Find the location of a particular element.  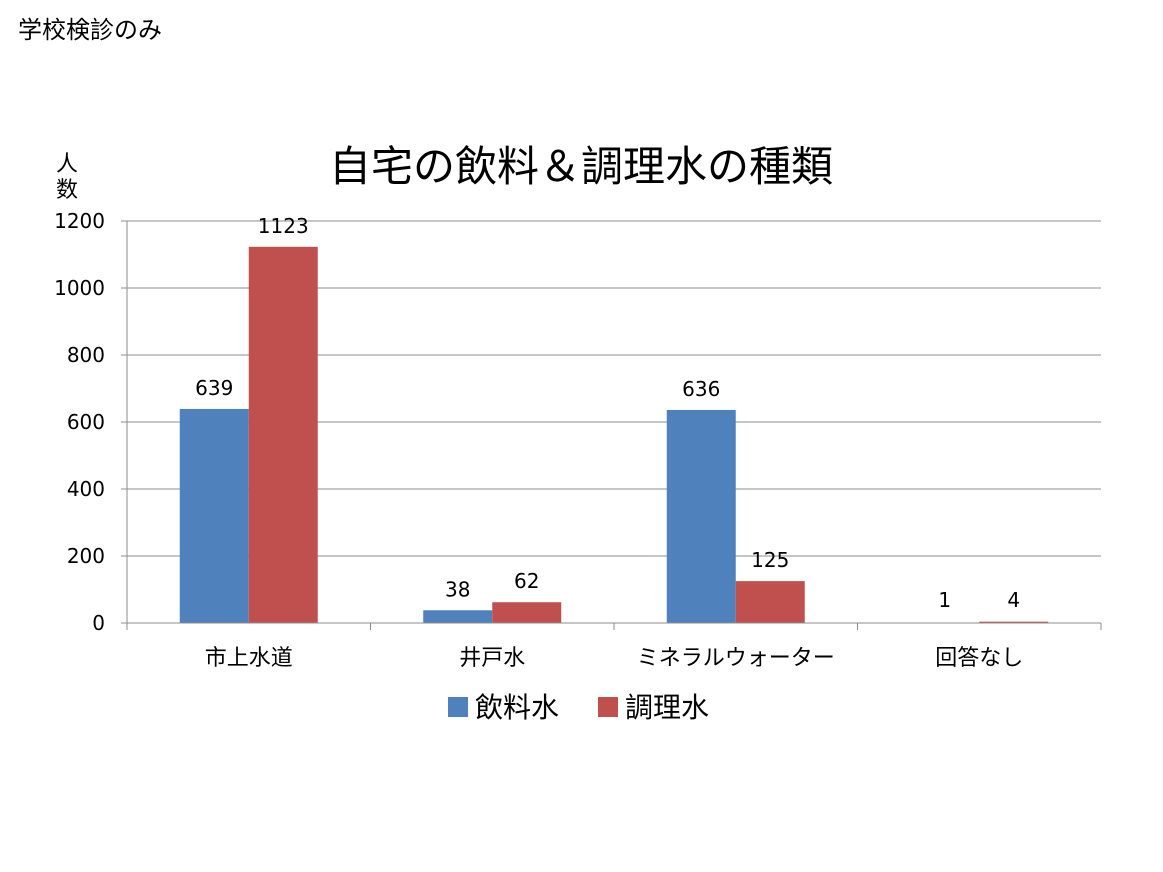

page-label: 学校検診のみ is located at coordinates (90, 30).